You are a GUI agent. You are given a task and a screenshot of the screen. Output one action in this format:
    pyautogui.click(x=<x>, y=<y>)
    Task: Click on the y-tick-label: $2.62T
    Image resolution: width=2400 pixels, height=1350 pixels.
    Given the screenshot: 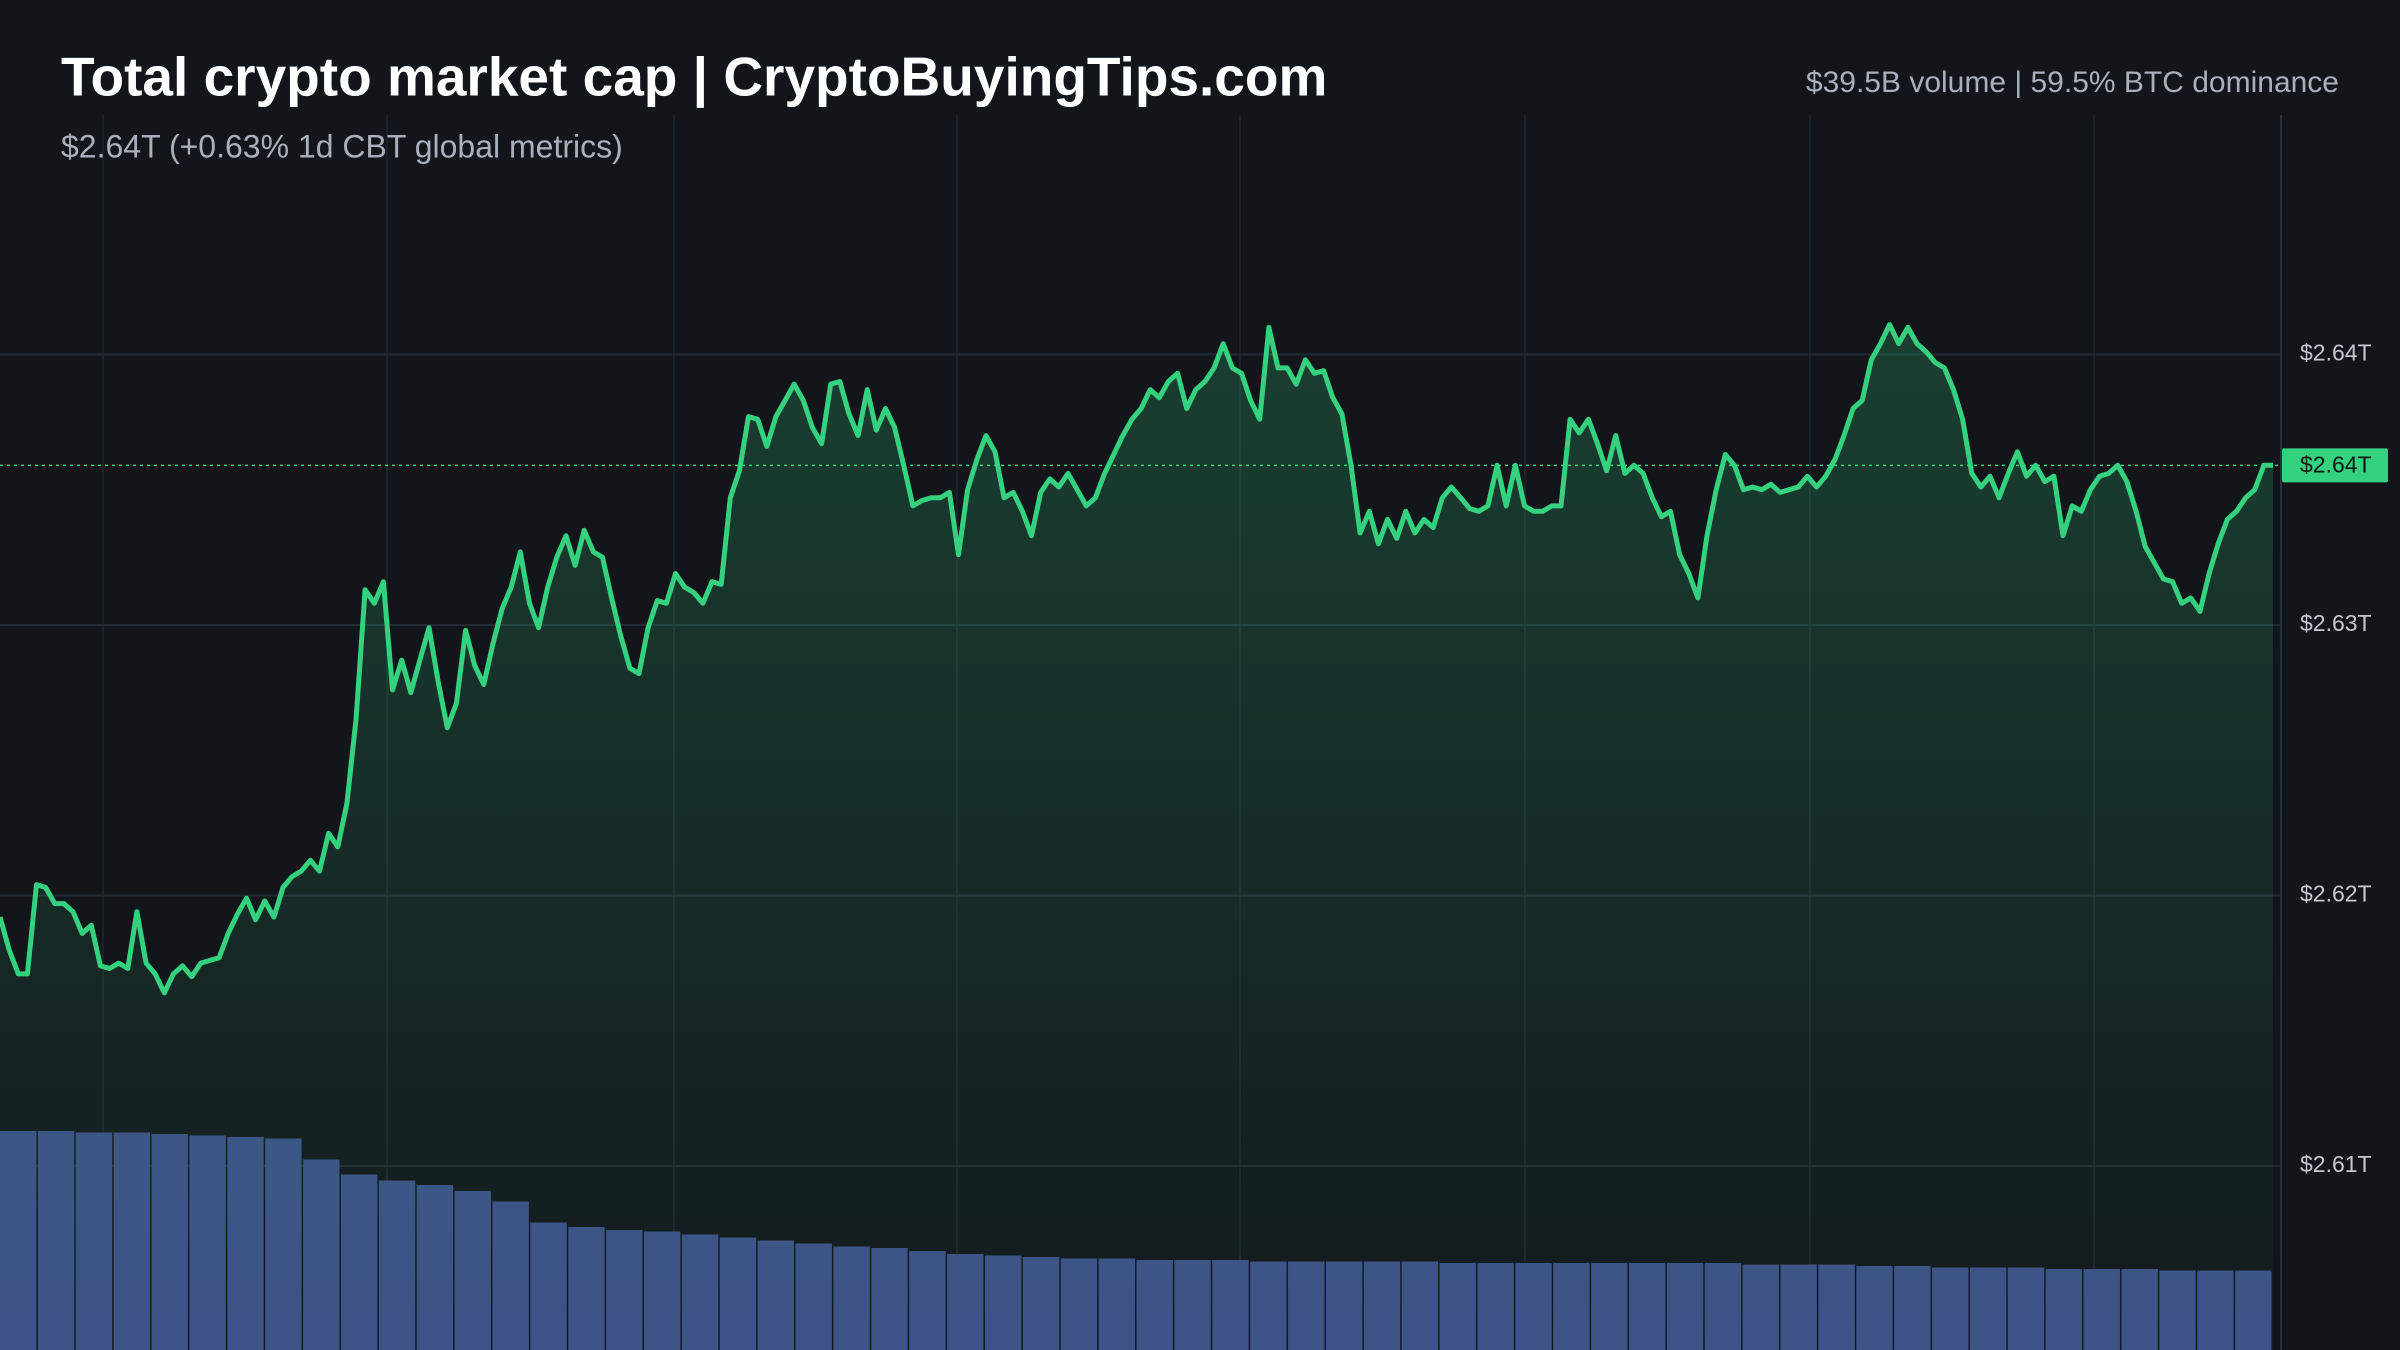 What is the action you would take?
    pyautogui.click(x=2336, y=894)
    